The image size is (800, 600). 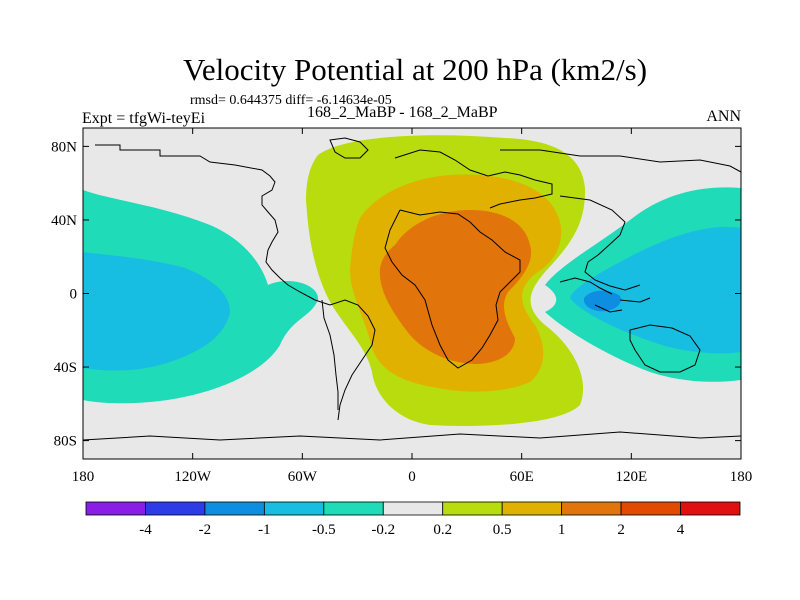 I want to click on coastline-greenland, so click(x=349, y=148).